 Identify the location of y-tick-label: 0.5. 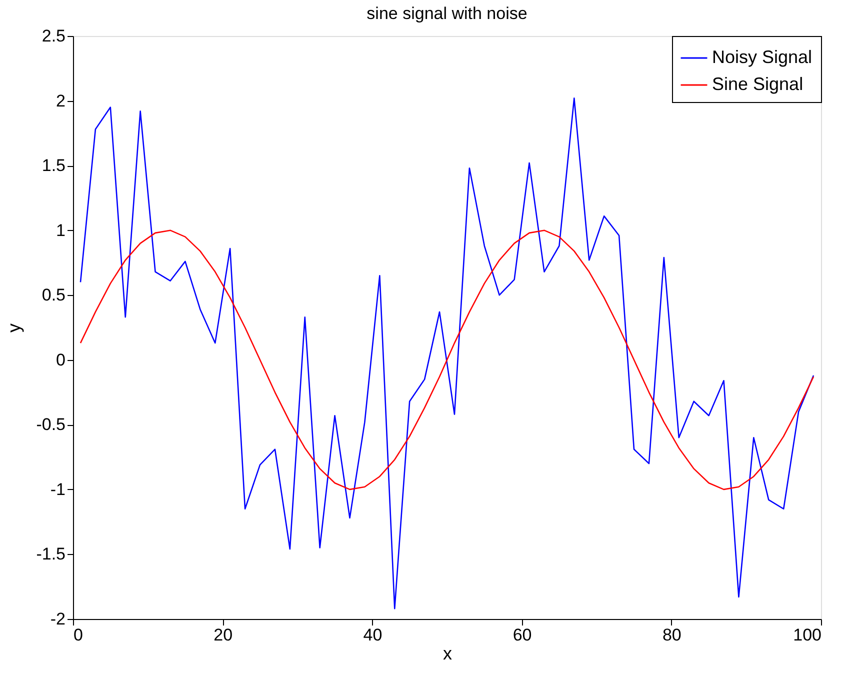
(54, 295).